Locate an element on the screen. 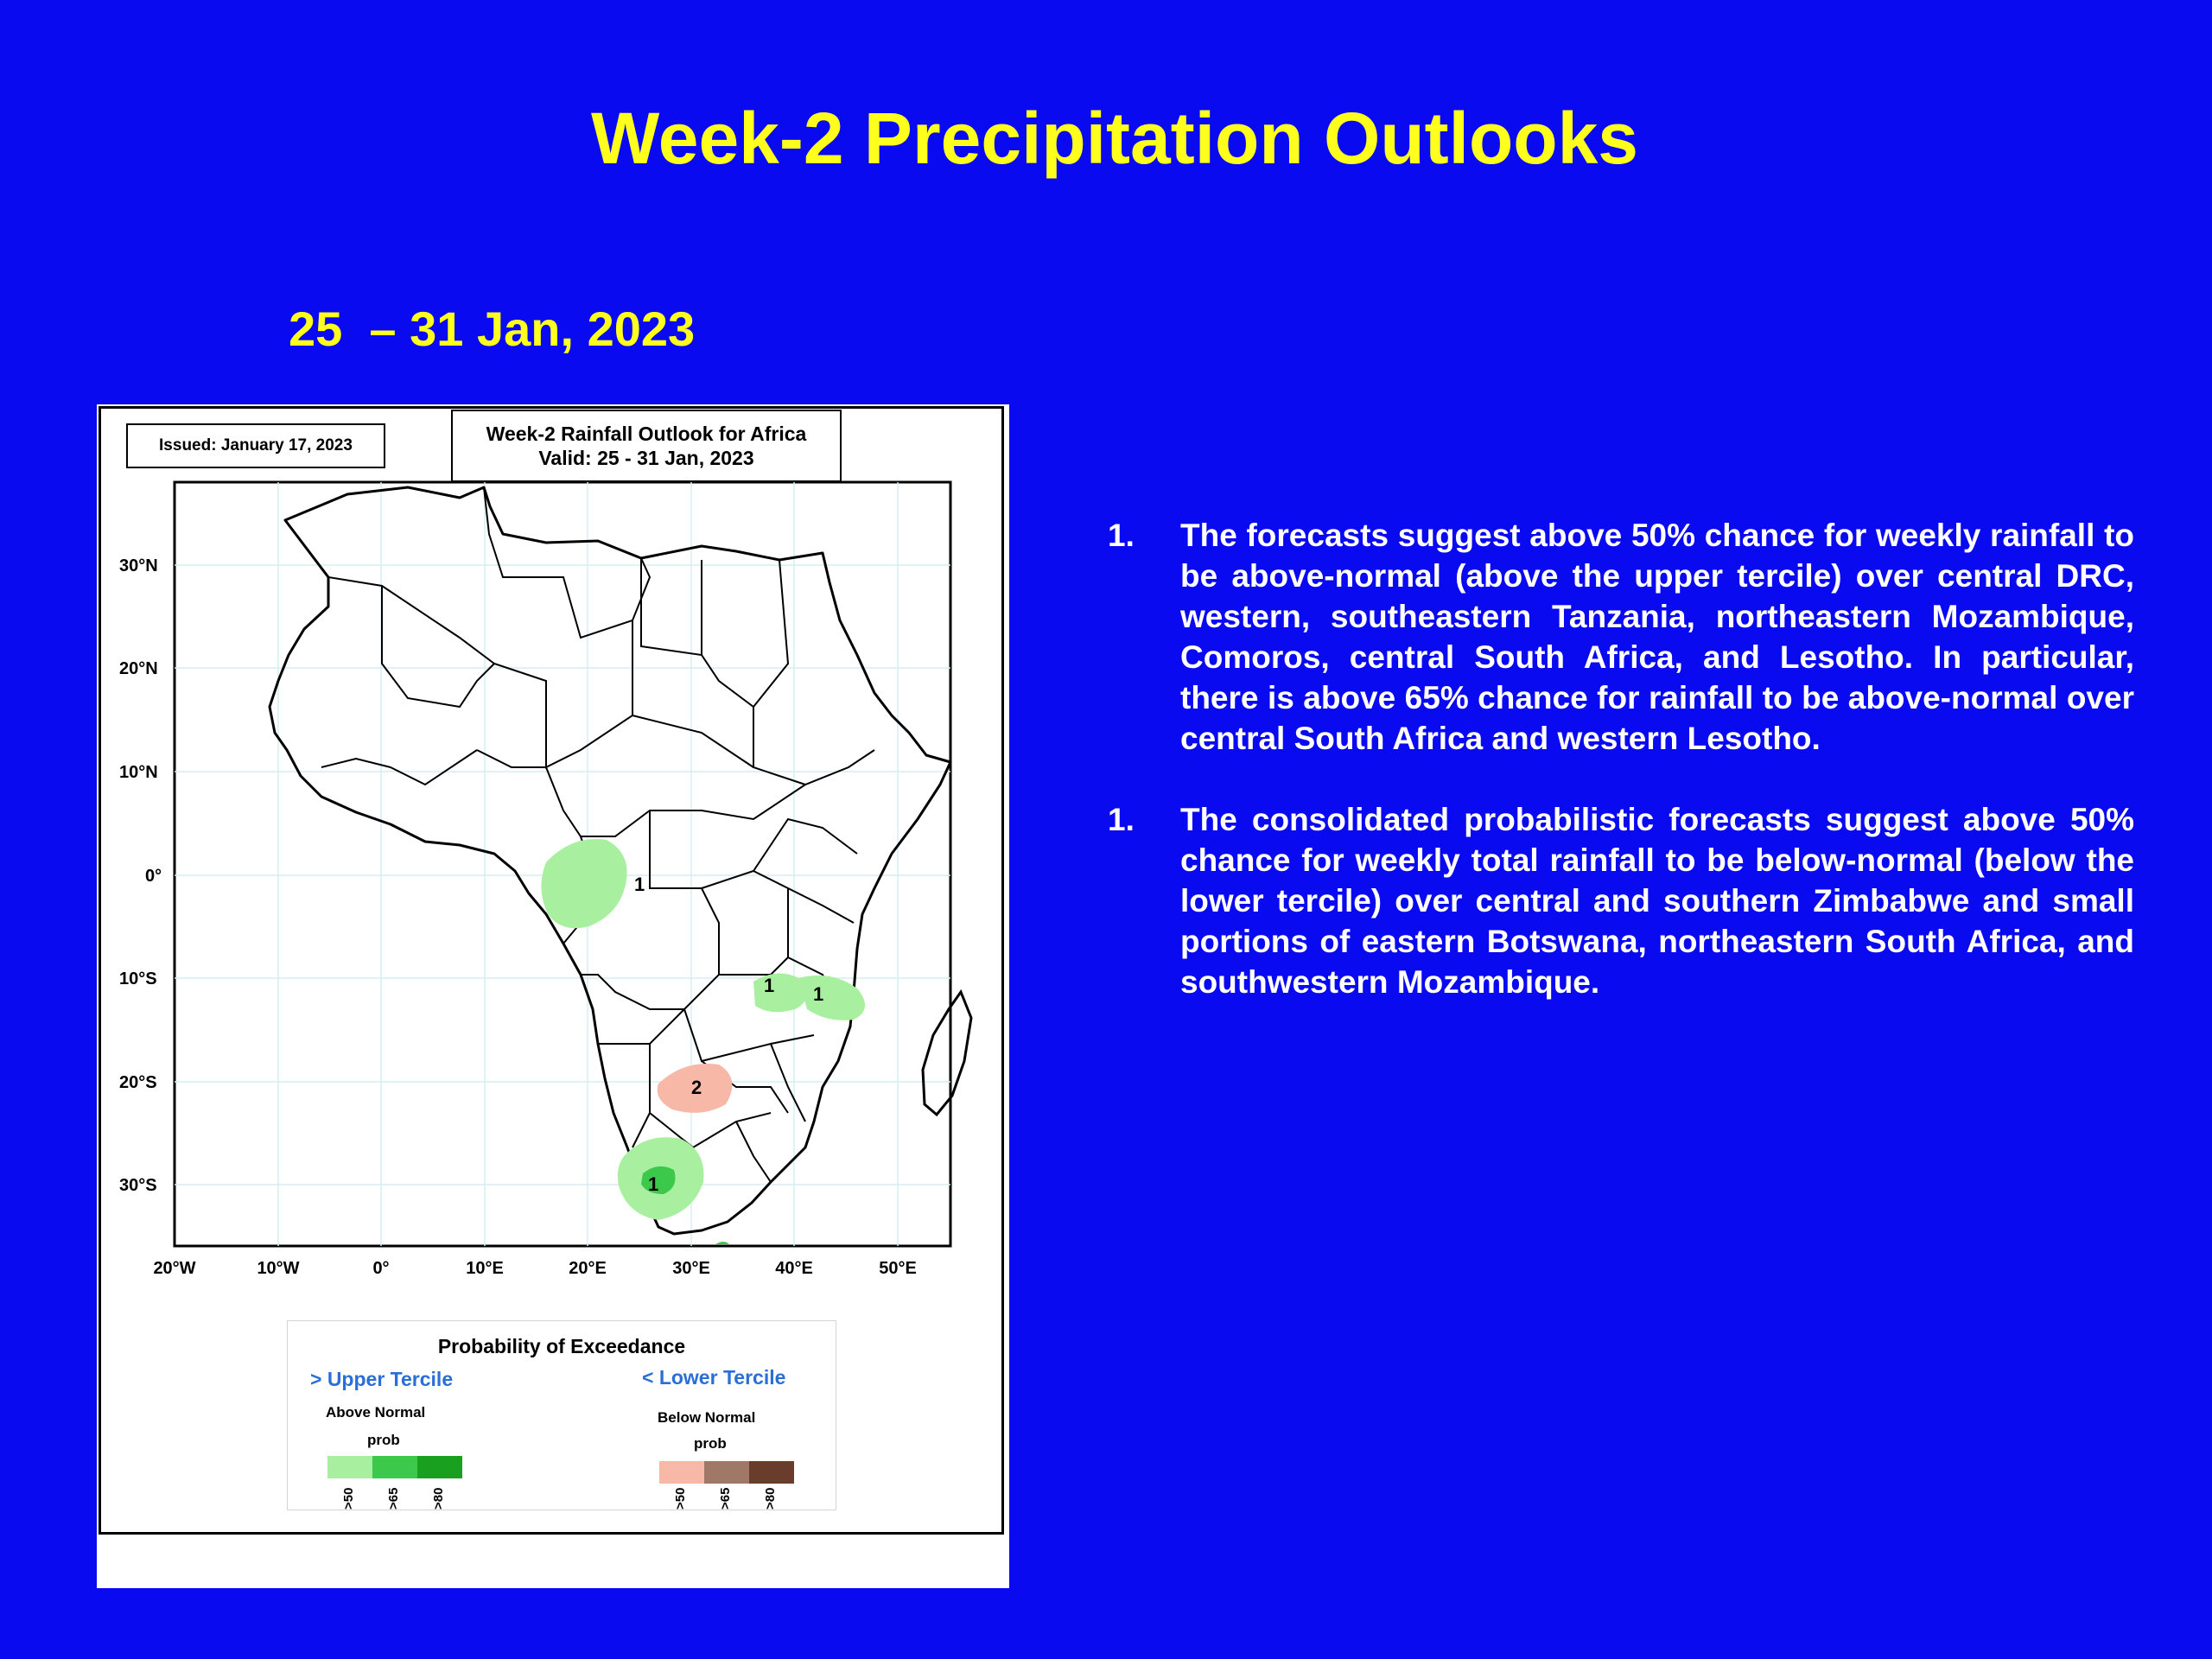 This screenshot has height=1659, width=2212. lon-label: 0° is located at coordinates (380, 1268).